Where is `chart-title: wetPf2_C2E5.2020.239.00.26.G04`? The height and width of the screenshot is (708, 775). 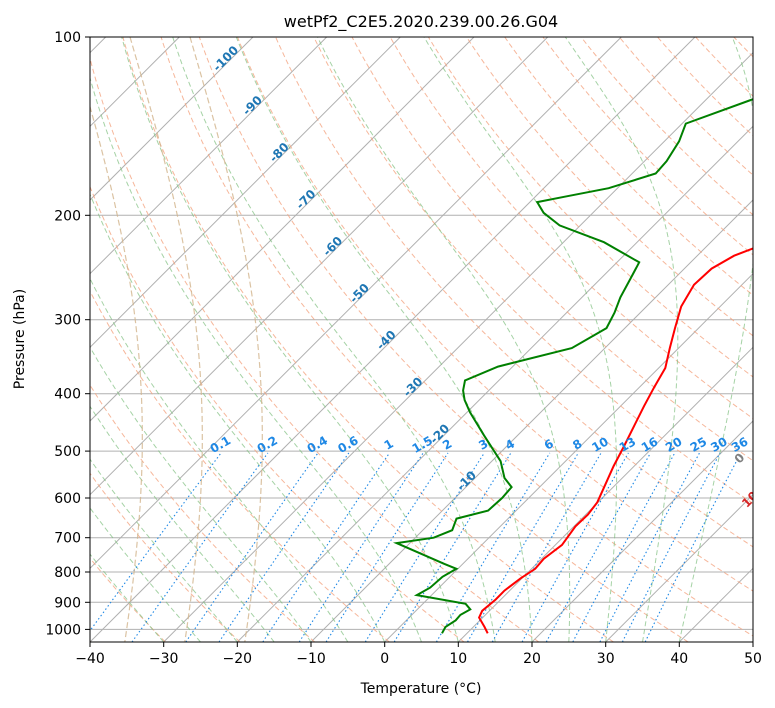
chart-title: wetPf2_C2E5.2020.239.00.26.G04 is located at coordinates (421, 22).